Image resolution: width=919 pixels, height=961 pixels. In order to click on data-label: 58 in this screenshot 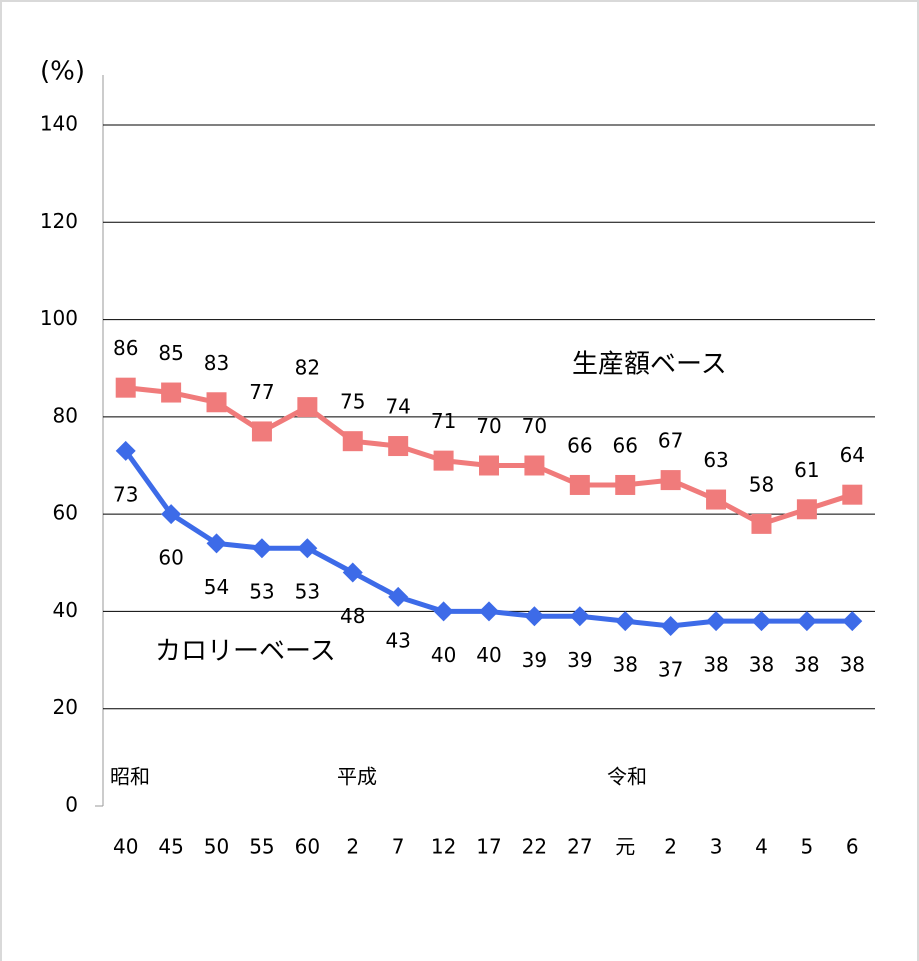, I will do `click(761, 484)`.